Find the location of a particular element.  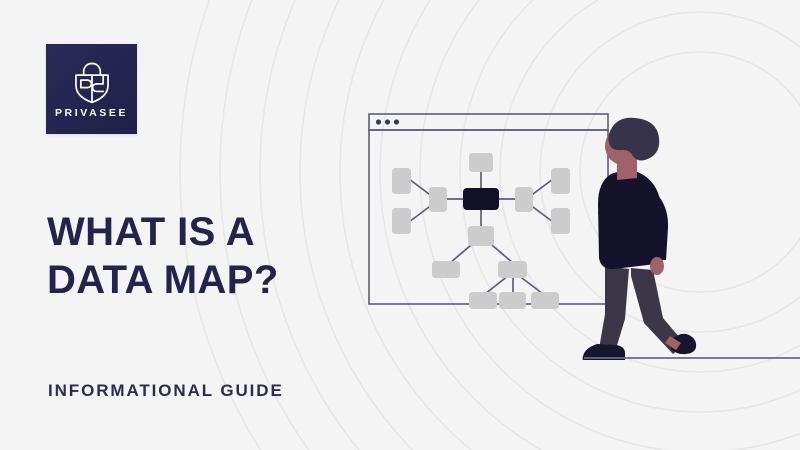

browser-window-dots is located at coordinates (387, 122).